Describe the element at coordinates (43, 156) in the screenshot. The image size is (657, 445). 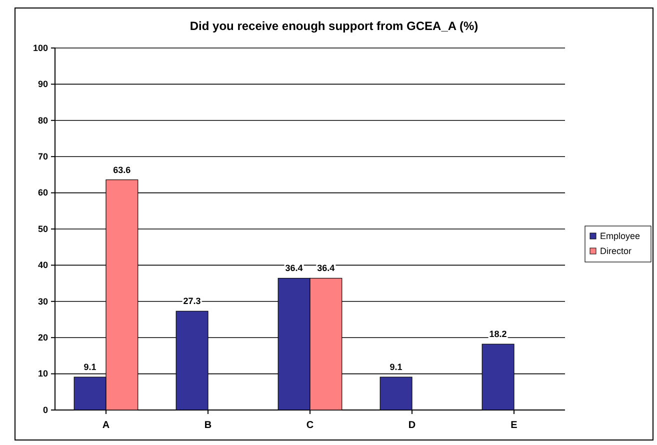
I see `y-tick-label: 70` at that location.